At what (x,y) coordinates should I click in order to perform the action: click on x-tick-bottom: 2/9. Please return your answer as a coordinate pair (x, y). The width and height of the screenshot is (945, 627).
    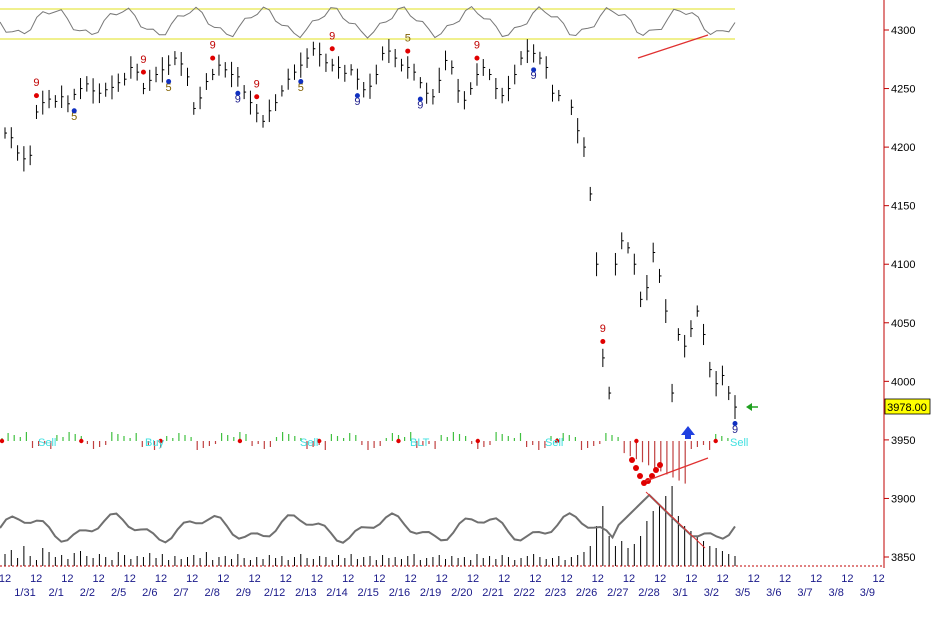
    Looking at the image, I should click on (243, 593).